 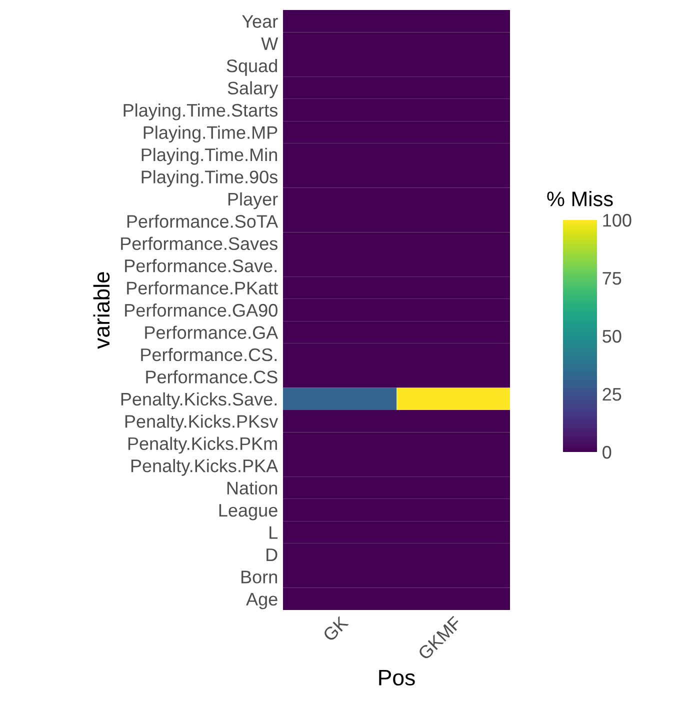 What do you see at coordinates (335, 628) in the screenshot?
I see `x-tick-label: GK` at bounding box center [335, 628].